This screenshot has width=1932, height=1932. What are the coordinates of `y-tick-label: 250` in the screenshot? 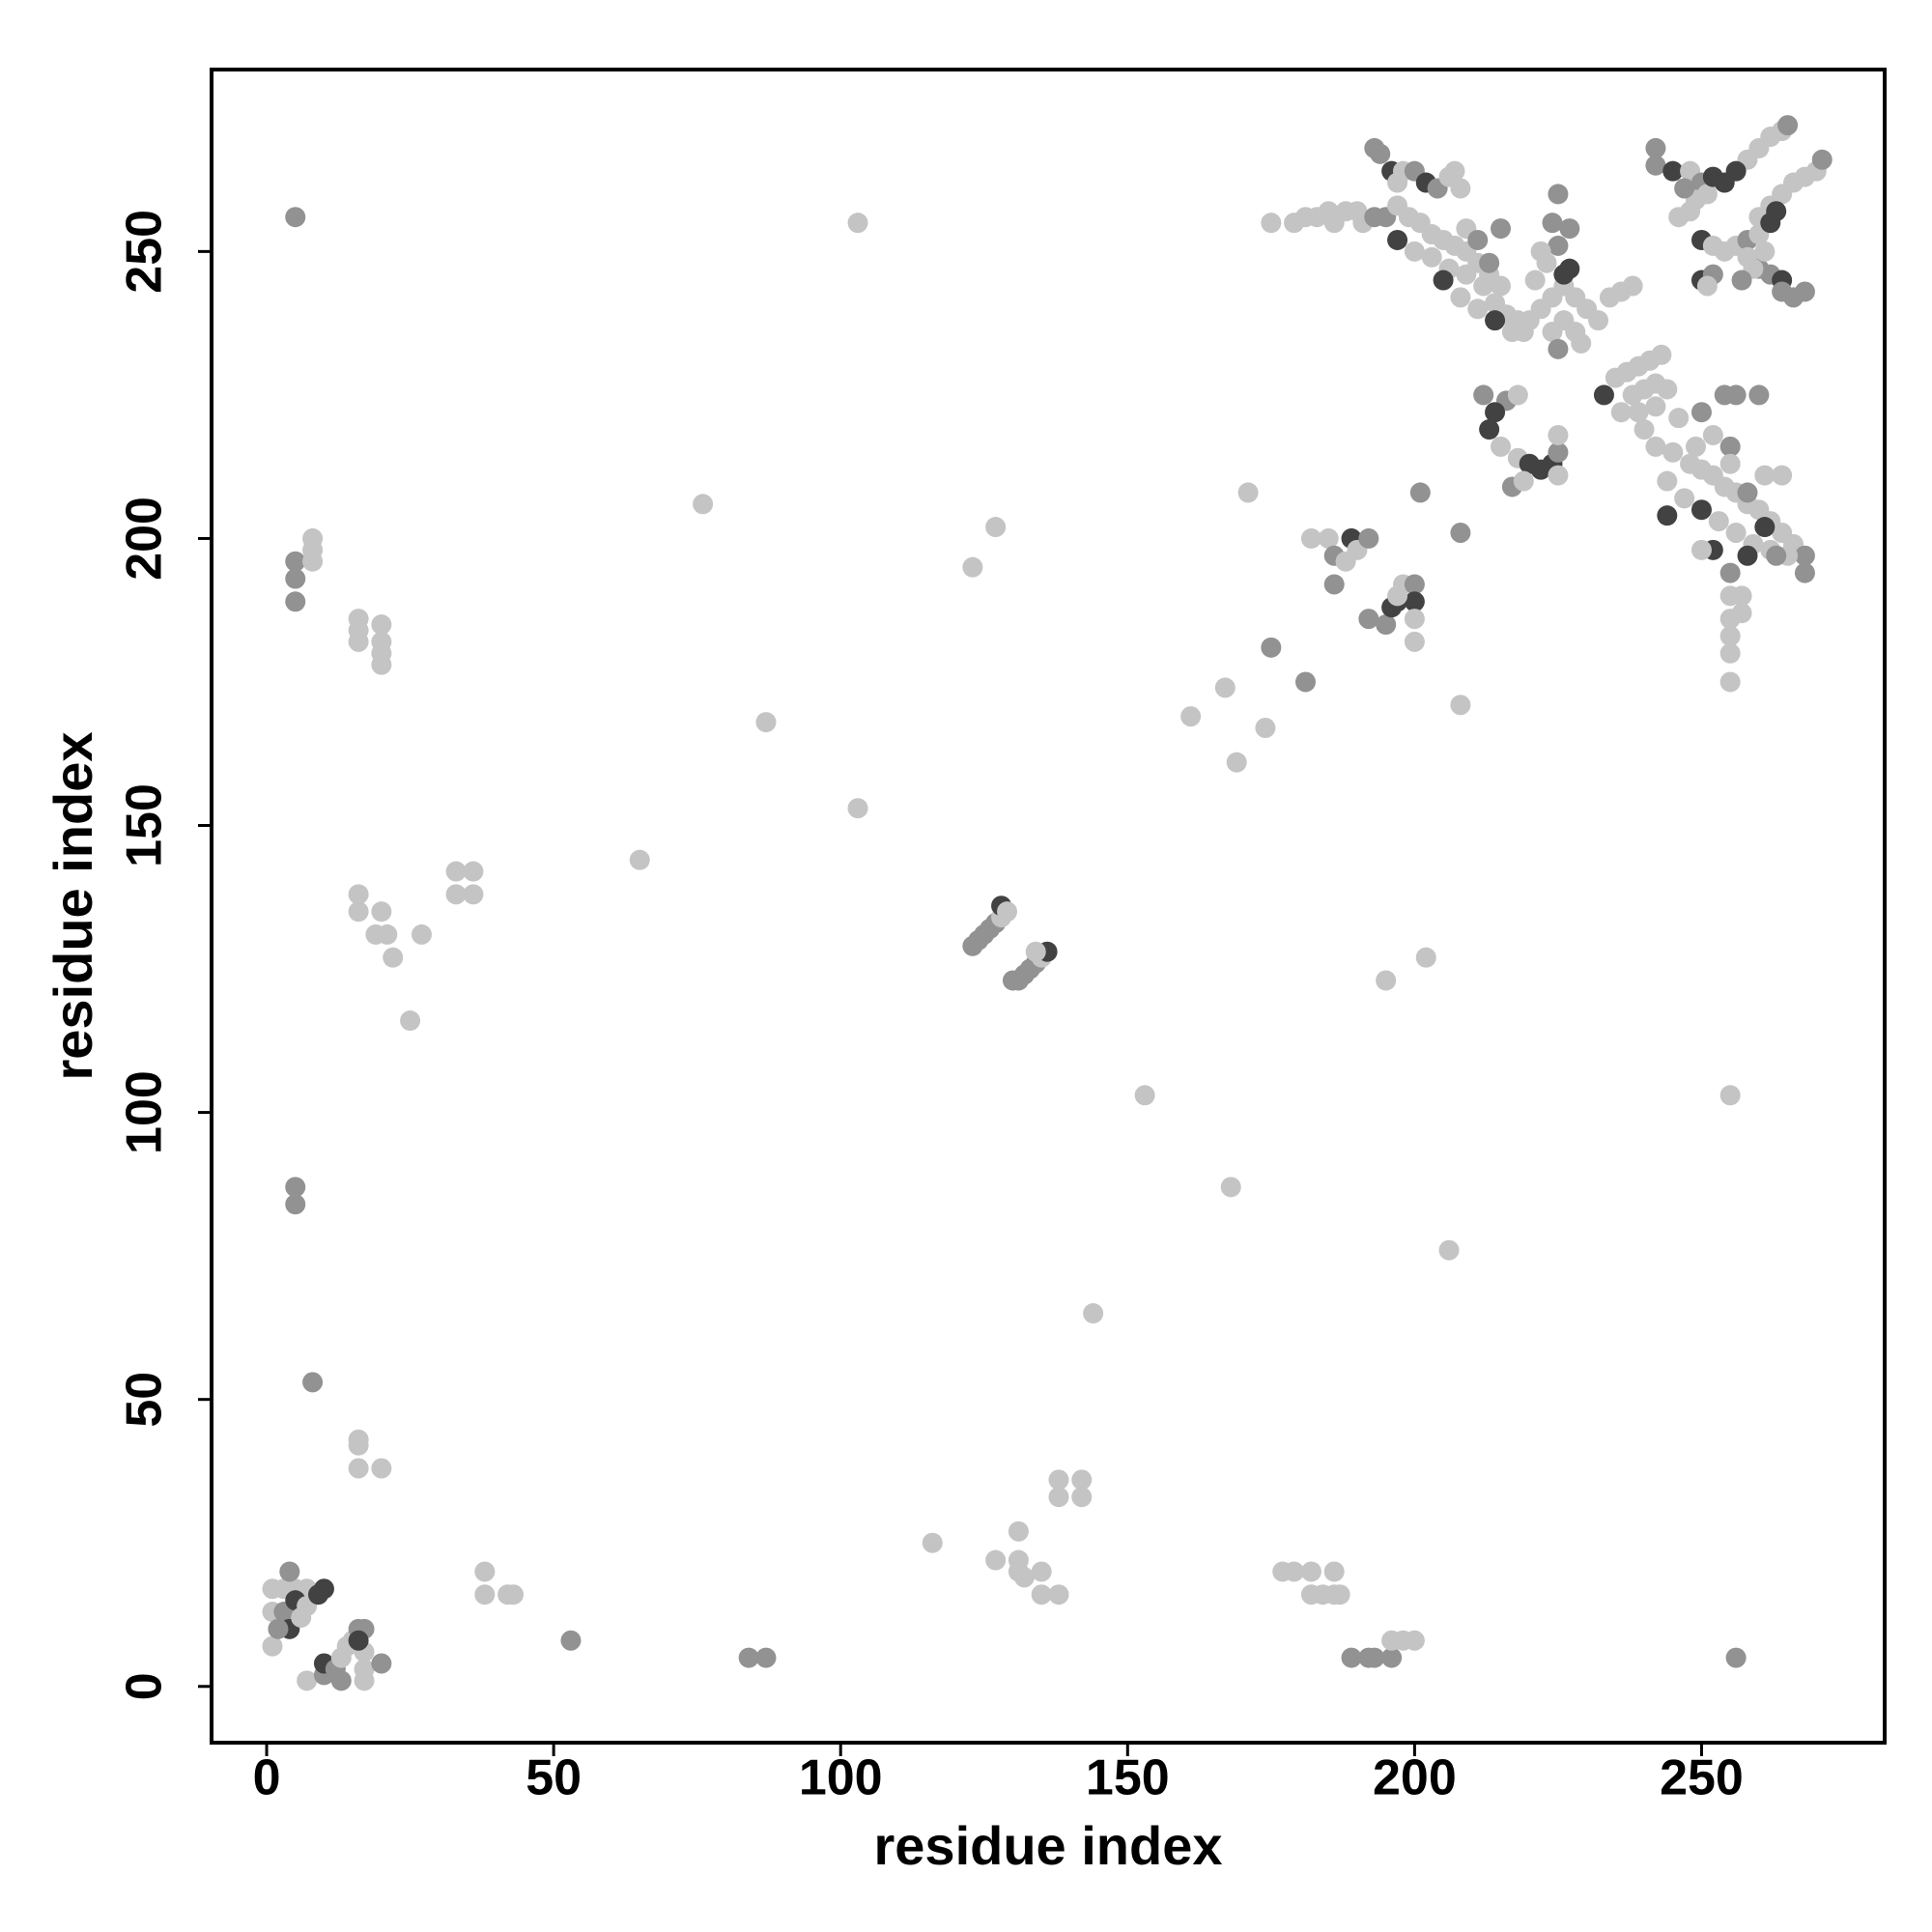 It's located at (145, 252).